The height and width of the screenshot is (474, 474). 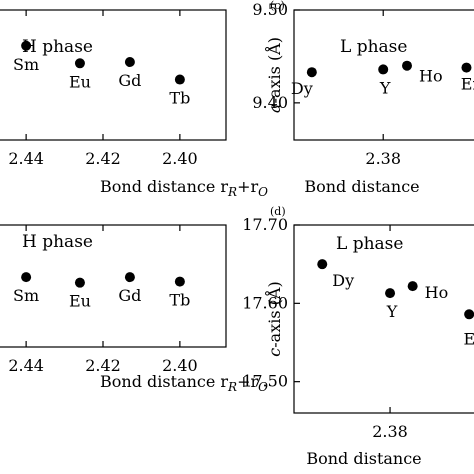 I want to click on x-axis-title-b: Bond distance rR+rO, so click(x=184, y=188).